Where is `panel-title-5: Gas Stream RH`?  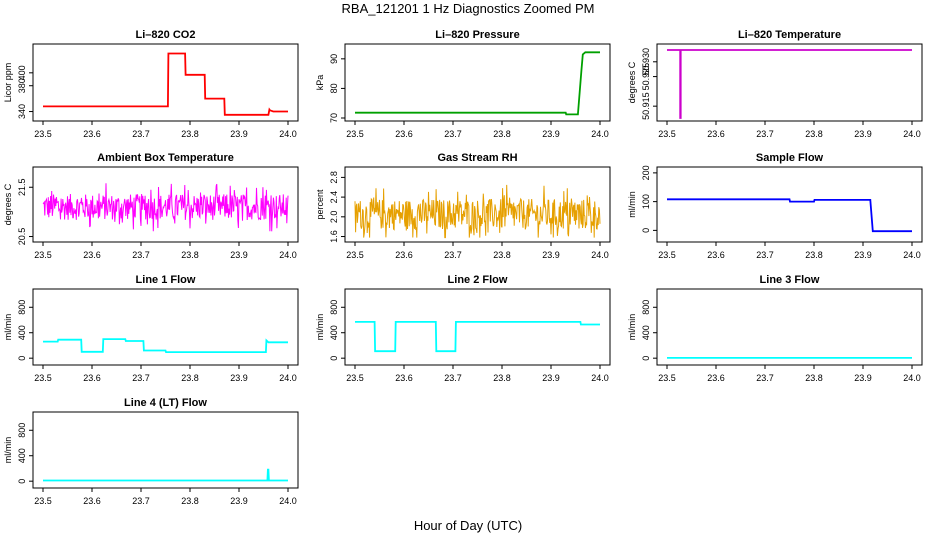 panel-title-5: Gas Stream RH is located at coordinates (477, 158).